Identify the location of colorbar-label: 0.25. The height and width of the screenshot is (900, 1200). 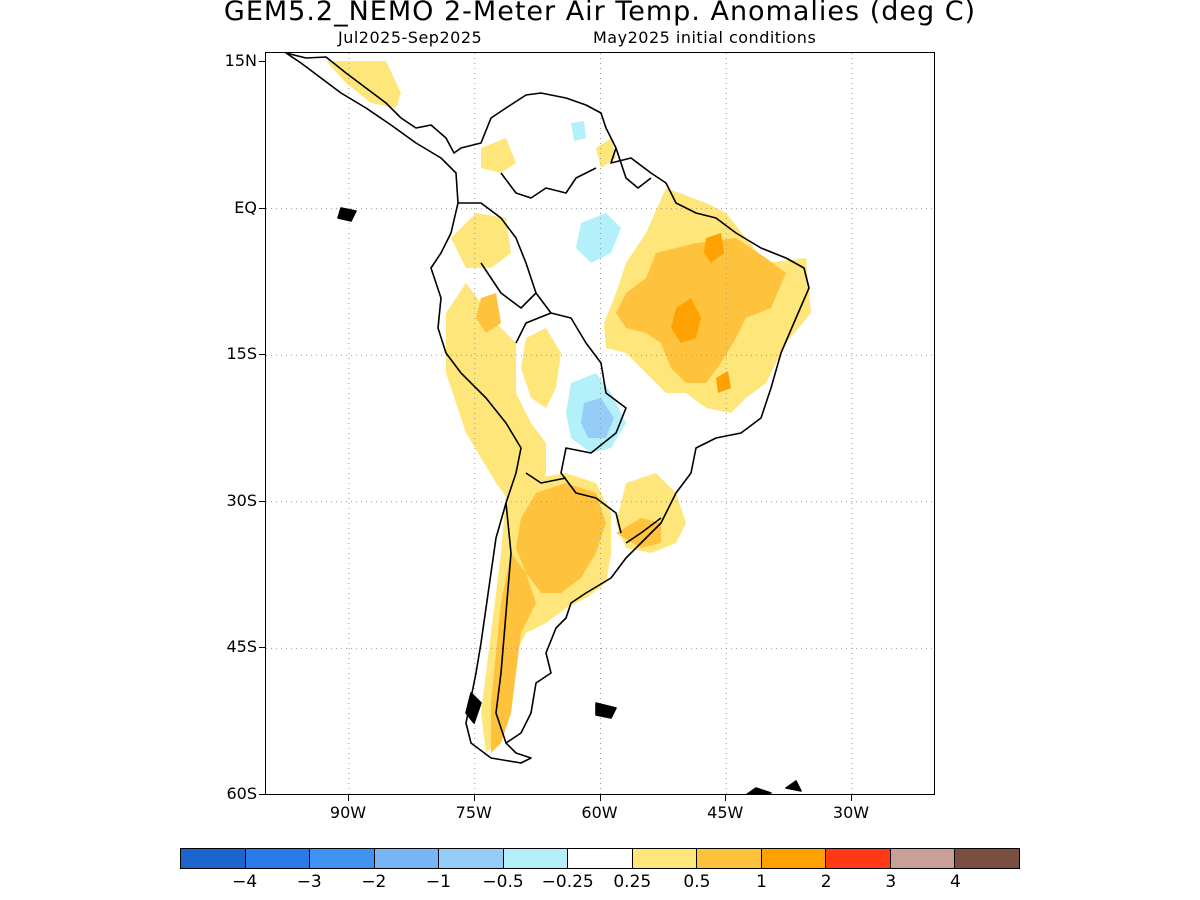
(632, 882).